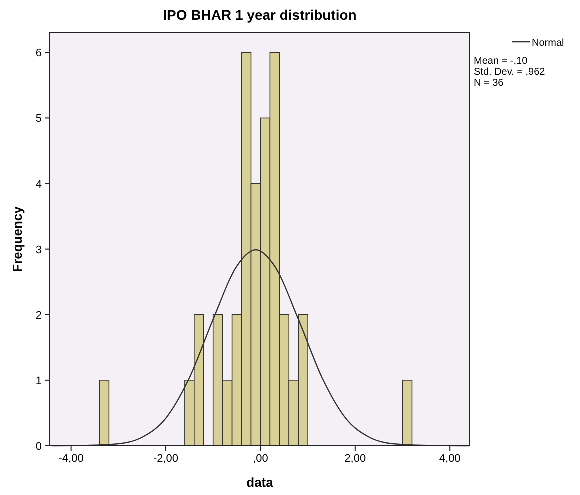 The image size is (580, 495). What do you see at coordinates (71, 459) in the screenshot?
I see `x-tick-label: -4,00` at bounding box center [71, 459].